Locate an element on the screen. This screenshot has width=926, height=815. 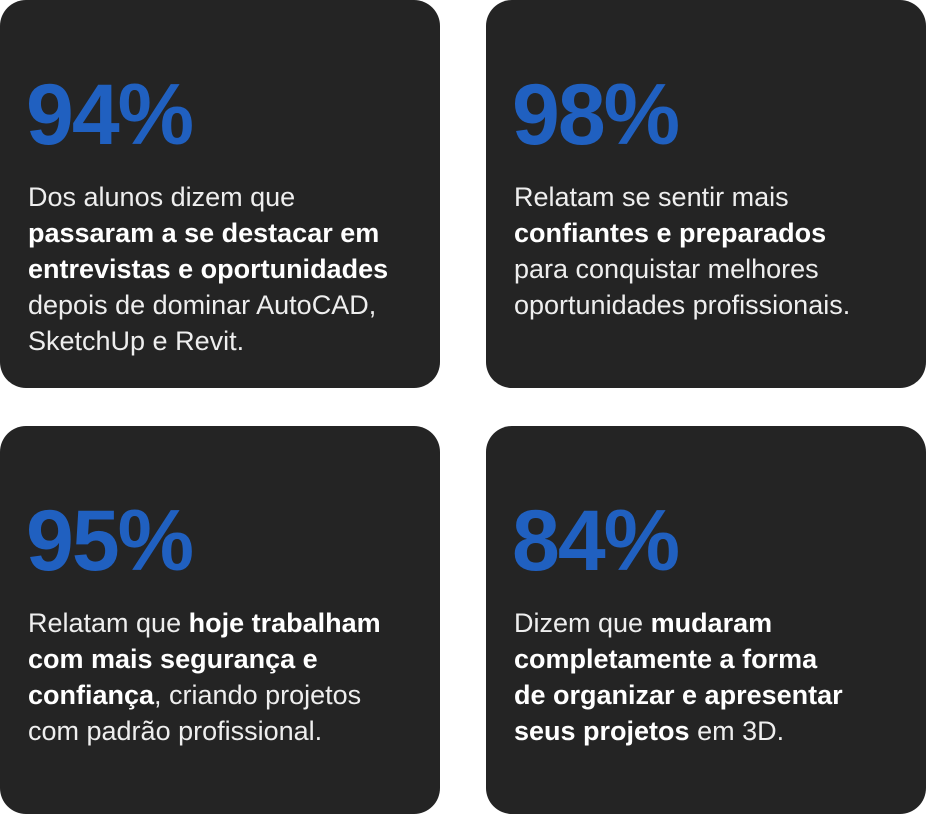
text: Relatam se sentir mais is located at coordinates (651, 197).